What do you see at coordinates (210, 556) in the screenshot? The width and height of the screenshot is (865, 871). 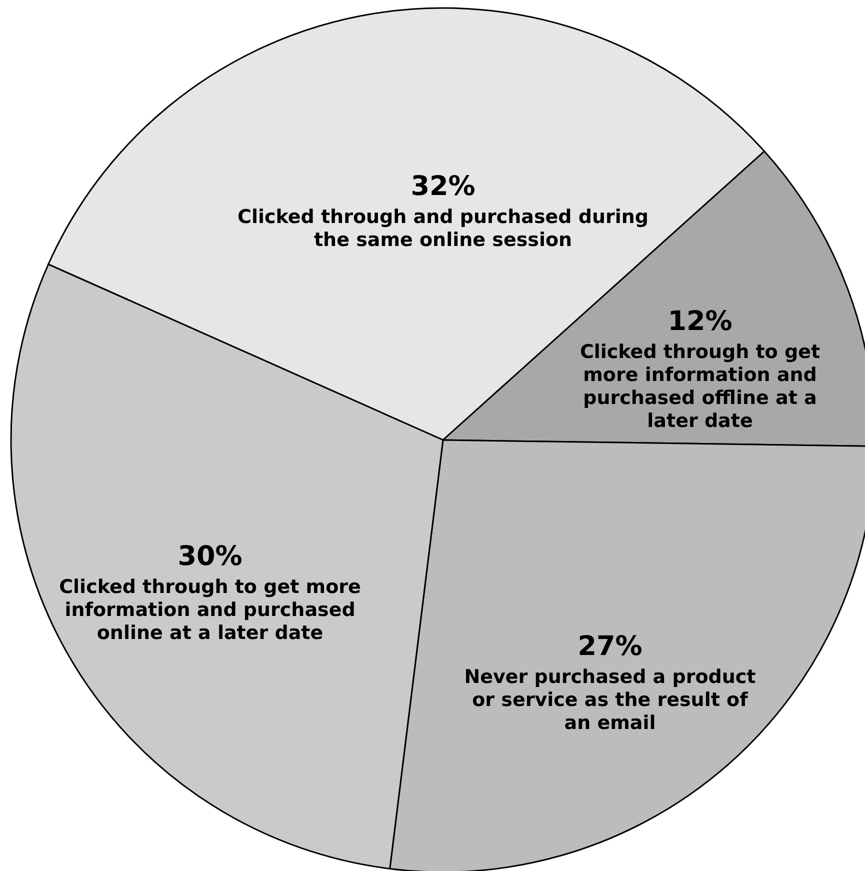 I see `data-label: 30%` at bounding box center [210, 556].